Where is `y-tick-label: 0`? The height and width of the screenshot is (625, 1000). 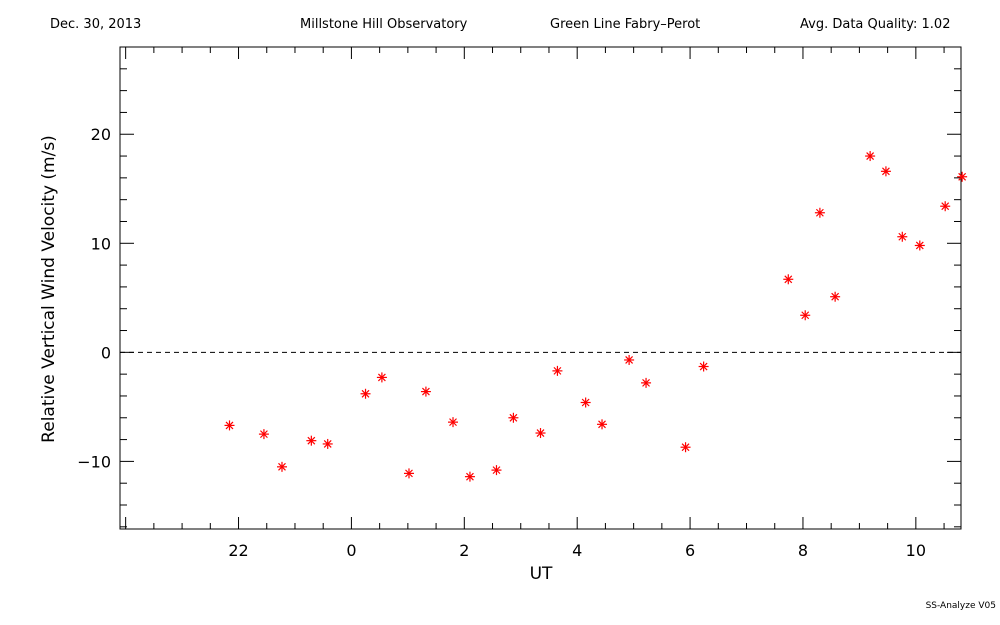
y-tick-label: 0 is located at coordinates (106, 352).